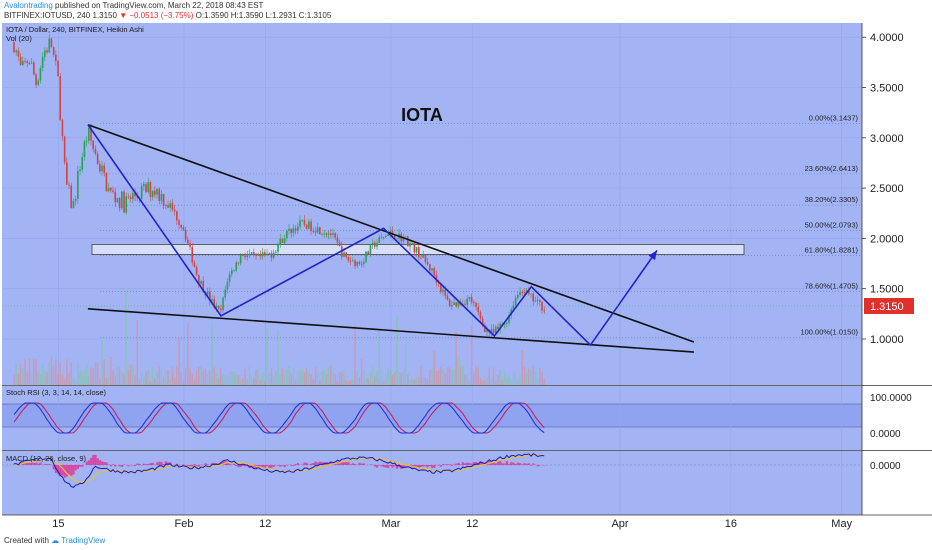  I want to click on tradingview-brand: TradingView, so click(83, 540).